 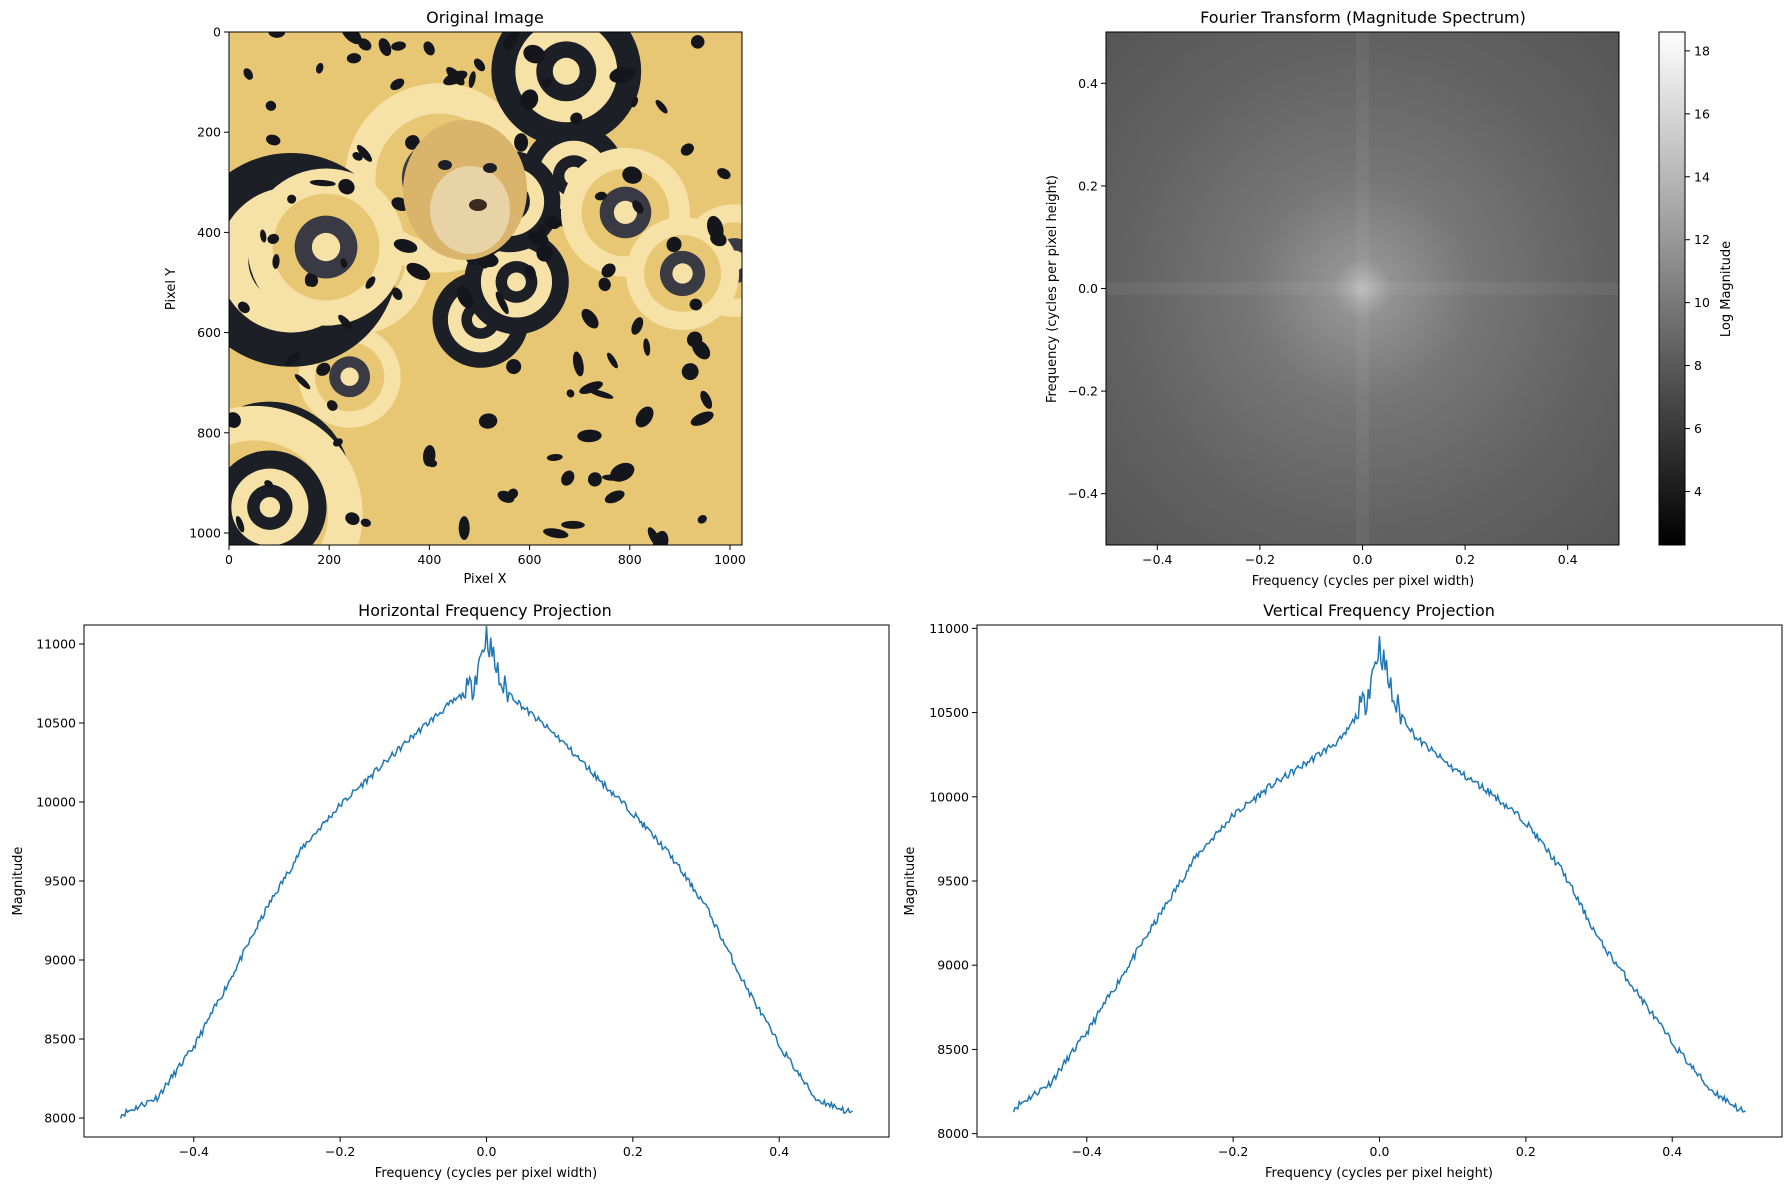 What do you see at coordinates (485, 610) in the screenshot?
I see `horizontal-projection-title: Horizontal Frequency Projection` at bounding box center [485, 610].